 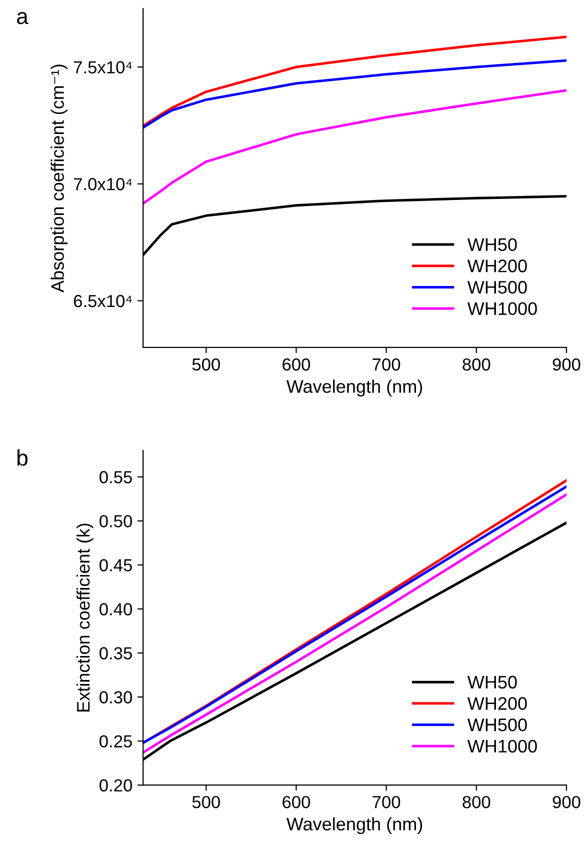 I want to click on y-tick-label: 0.35, so click(x=116, y=653).